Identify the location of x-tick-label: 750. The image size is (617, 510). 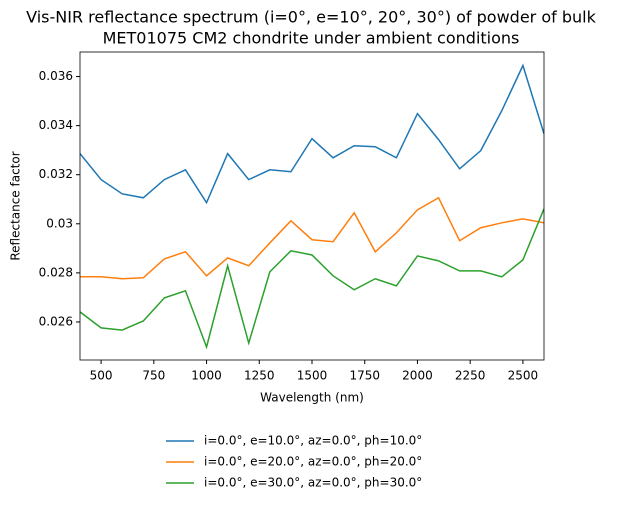
(153, 376).